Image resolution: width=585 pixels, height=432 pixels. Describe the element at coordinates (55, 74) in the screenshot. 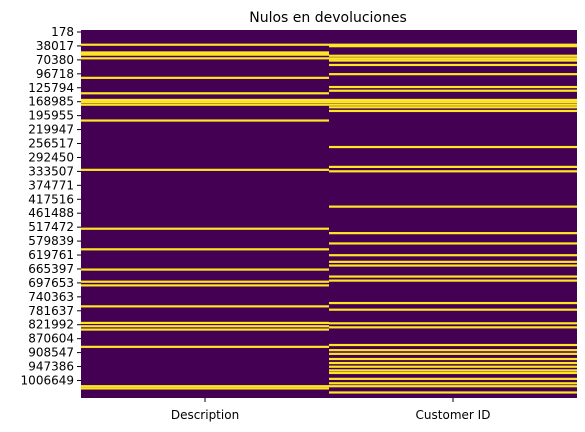

I see `y-tick-label: 96718` at that location.